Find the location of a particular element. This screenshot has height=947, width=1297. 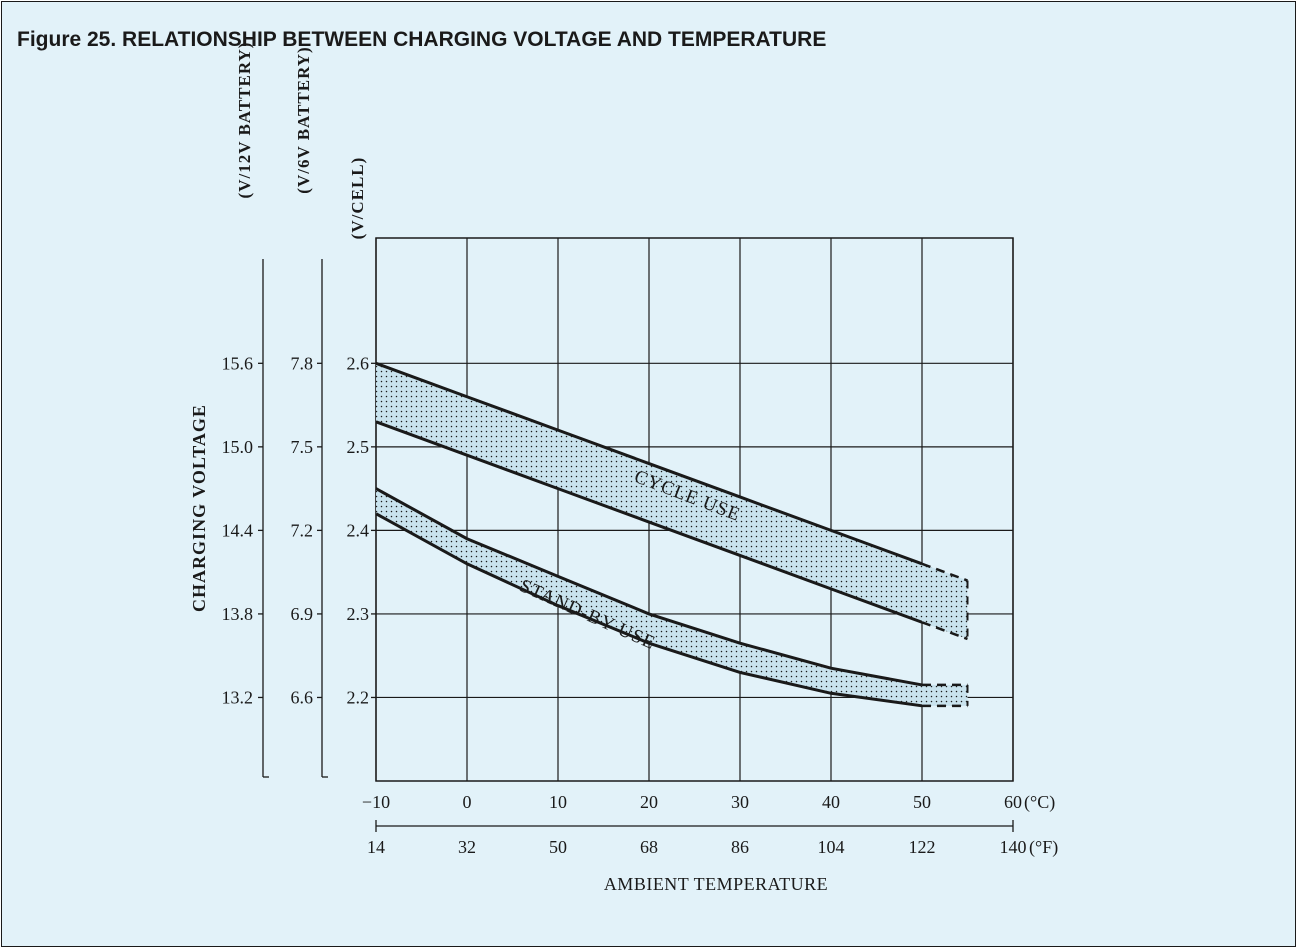

y-axis-title-1: (V/6V BATTERY) is located at coordinates (303, 119).